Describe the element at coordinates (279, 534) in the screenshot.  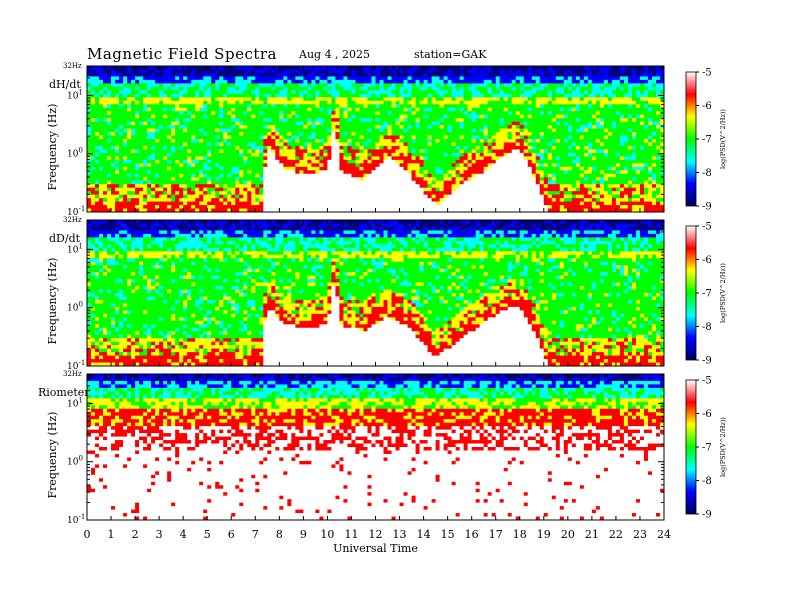
I see `x-tick-label: 8` at that location.